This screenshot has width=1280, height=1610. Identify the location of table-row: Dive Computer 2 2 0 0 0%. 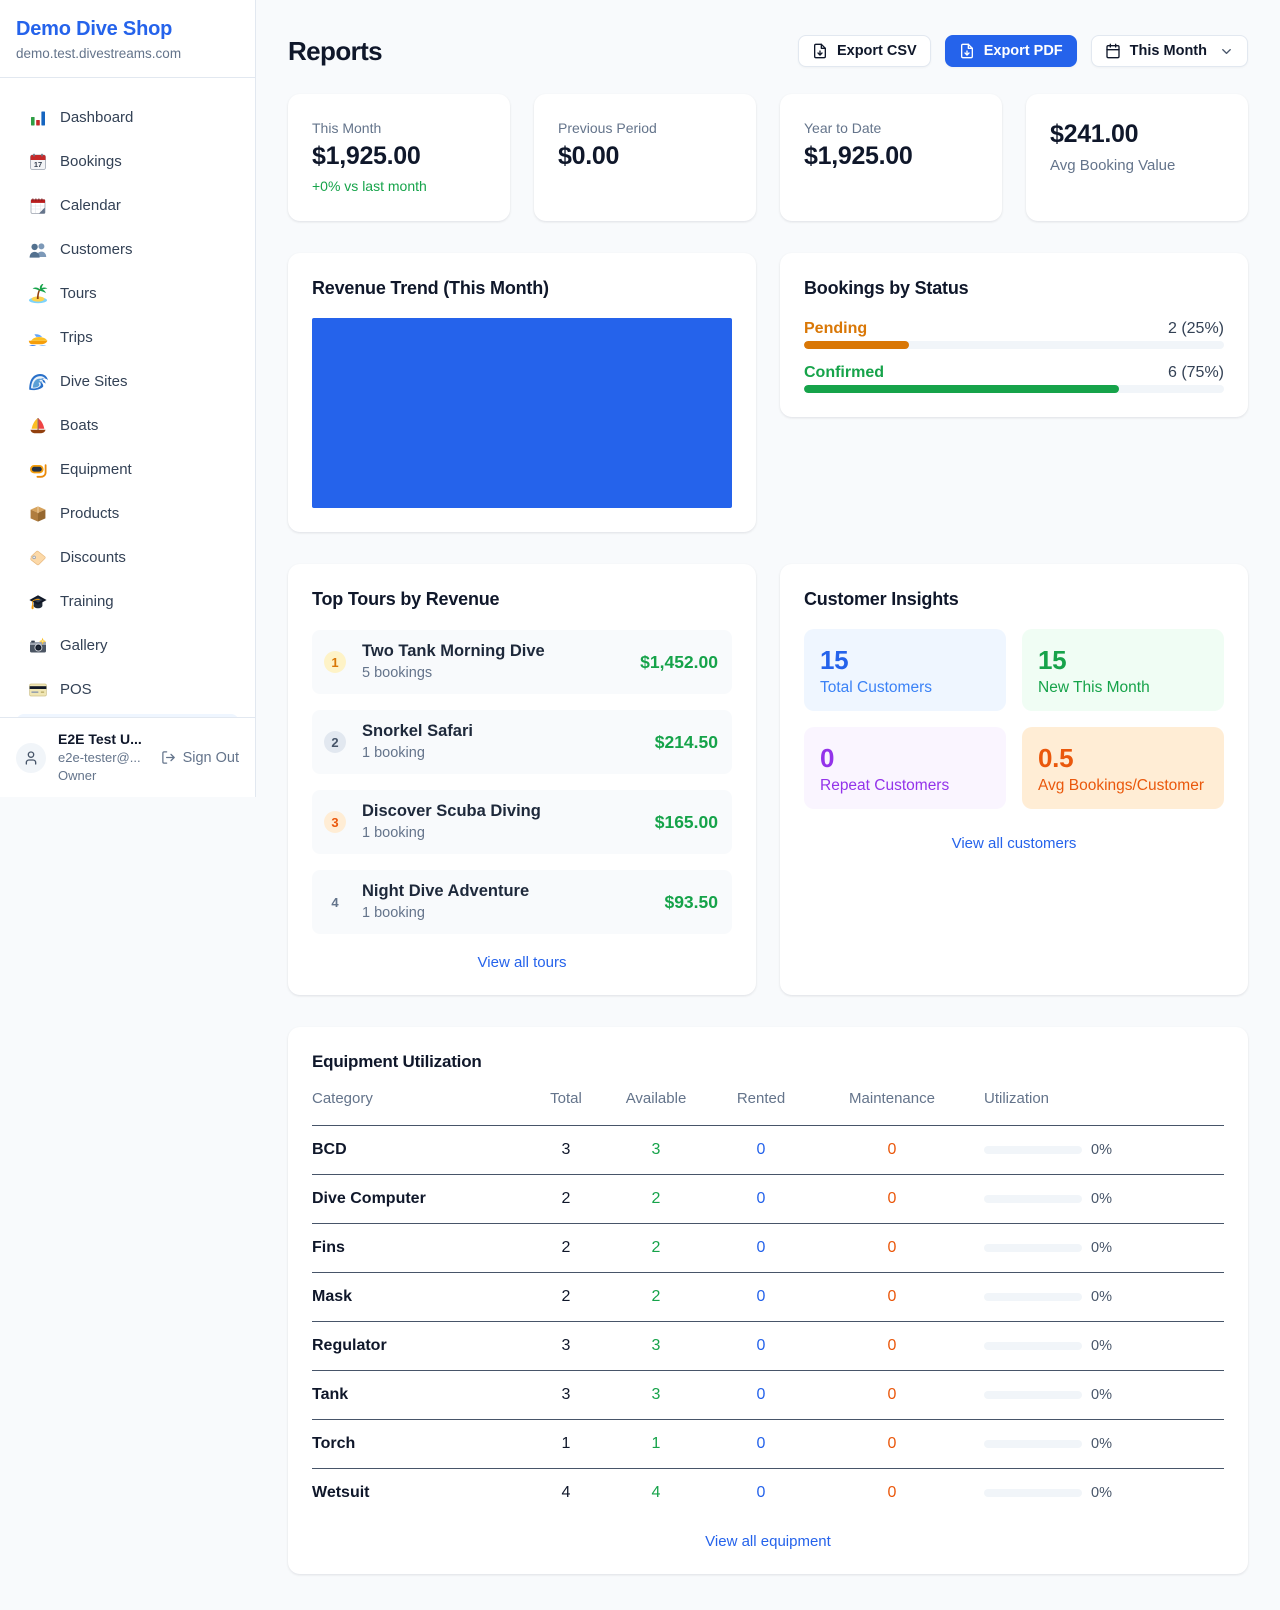
(768, 1199).